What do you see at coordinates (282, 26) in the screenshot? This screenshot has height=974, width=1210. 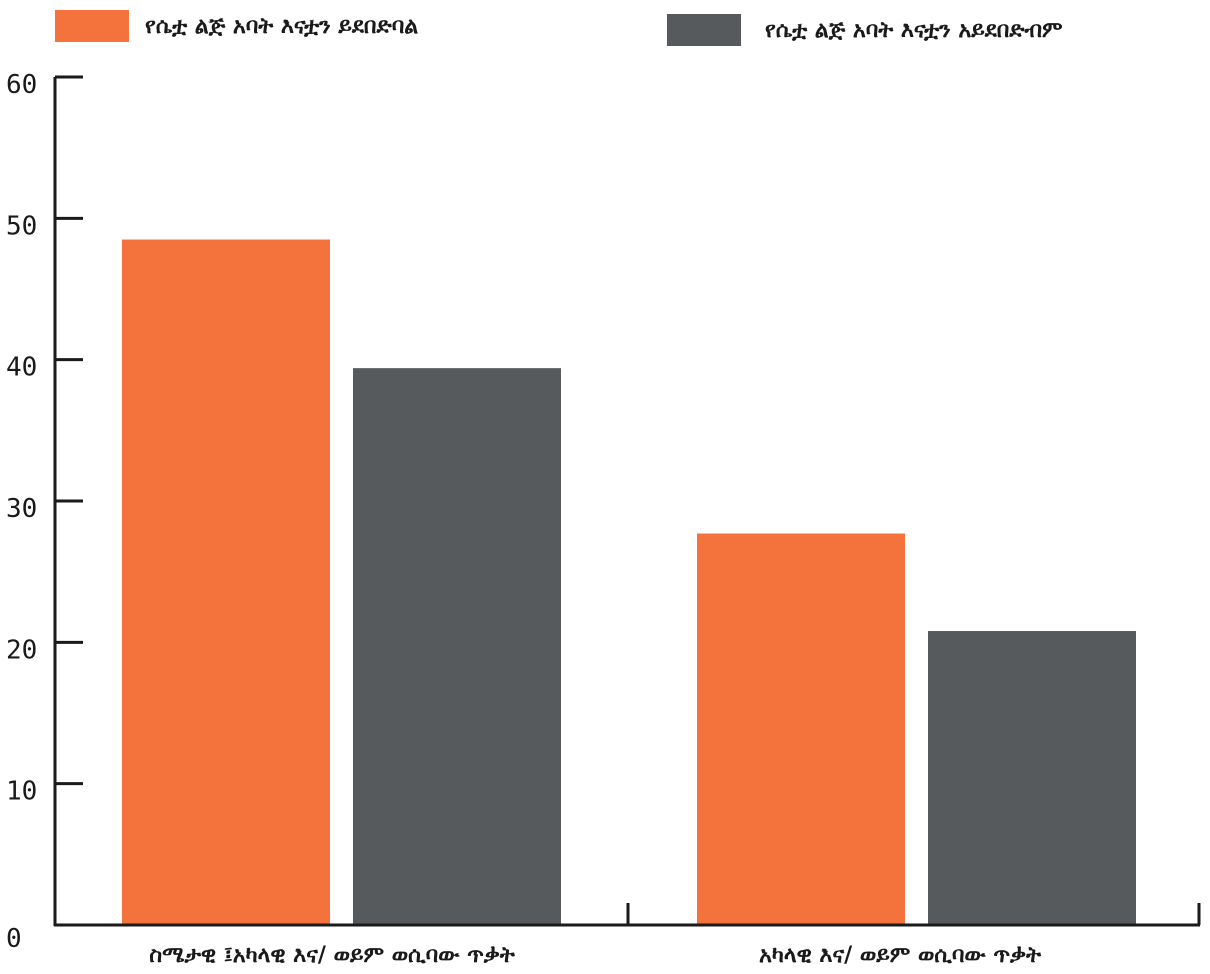 I see `legend-label-series-1: የሴቷ ልጅ አባት እናቷን ይደበድባል` at bounding box center [282, 26].